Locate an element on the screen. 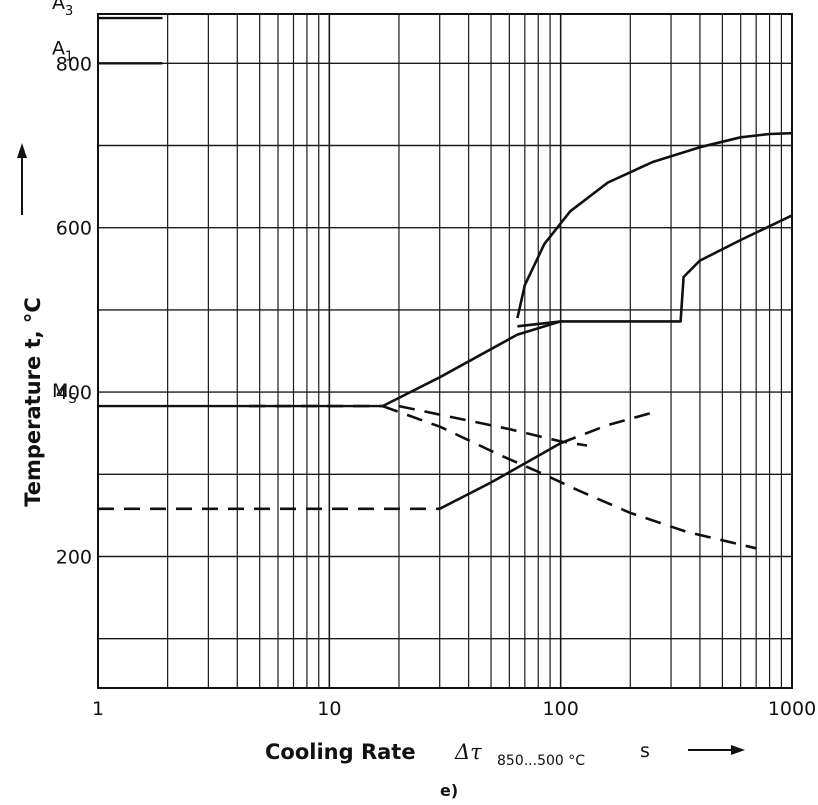  figure-caption: e) is located at coordinates (449, 790).